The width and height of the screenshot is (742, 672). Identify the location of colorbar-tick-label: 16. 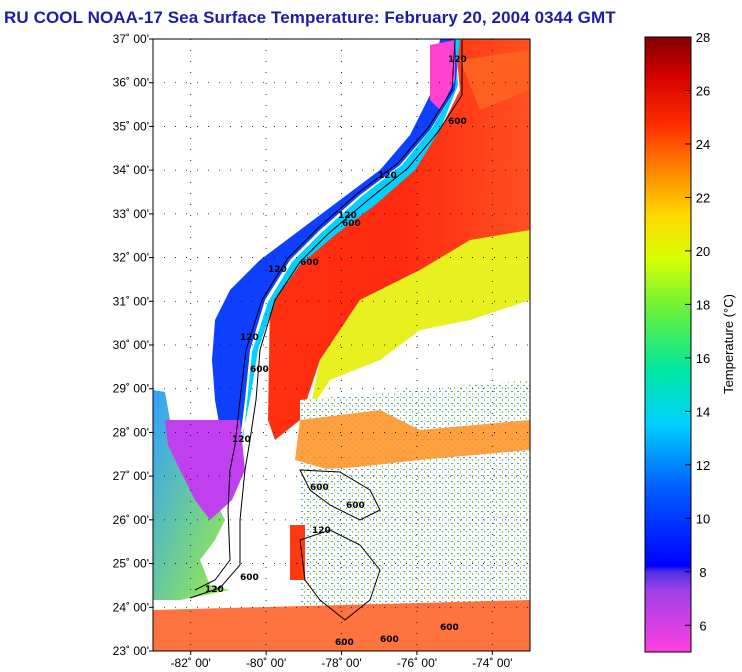
(703, 358).